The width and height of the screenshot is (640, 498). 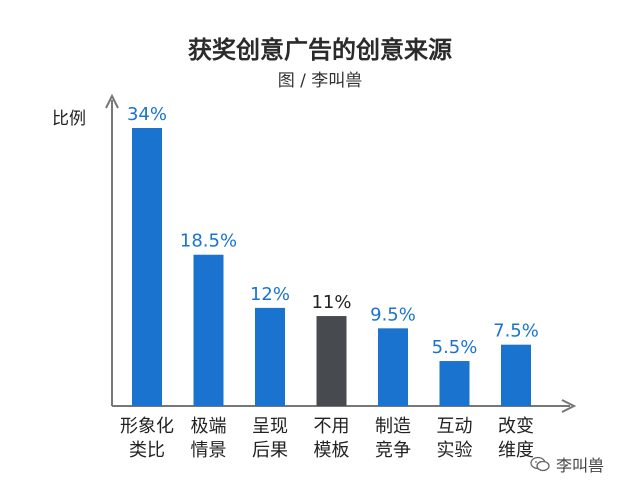 I want to click on category-label: 互动, so click(x=455, y=426).